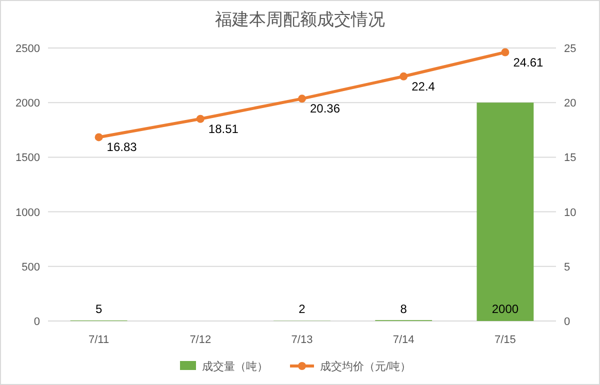  Describe the element at coordinates (201, 340) in the screenshot. I see `x-tick-label: 7/12` at that location.